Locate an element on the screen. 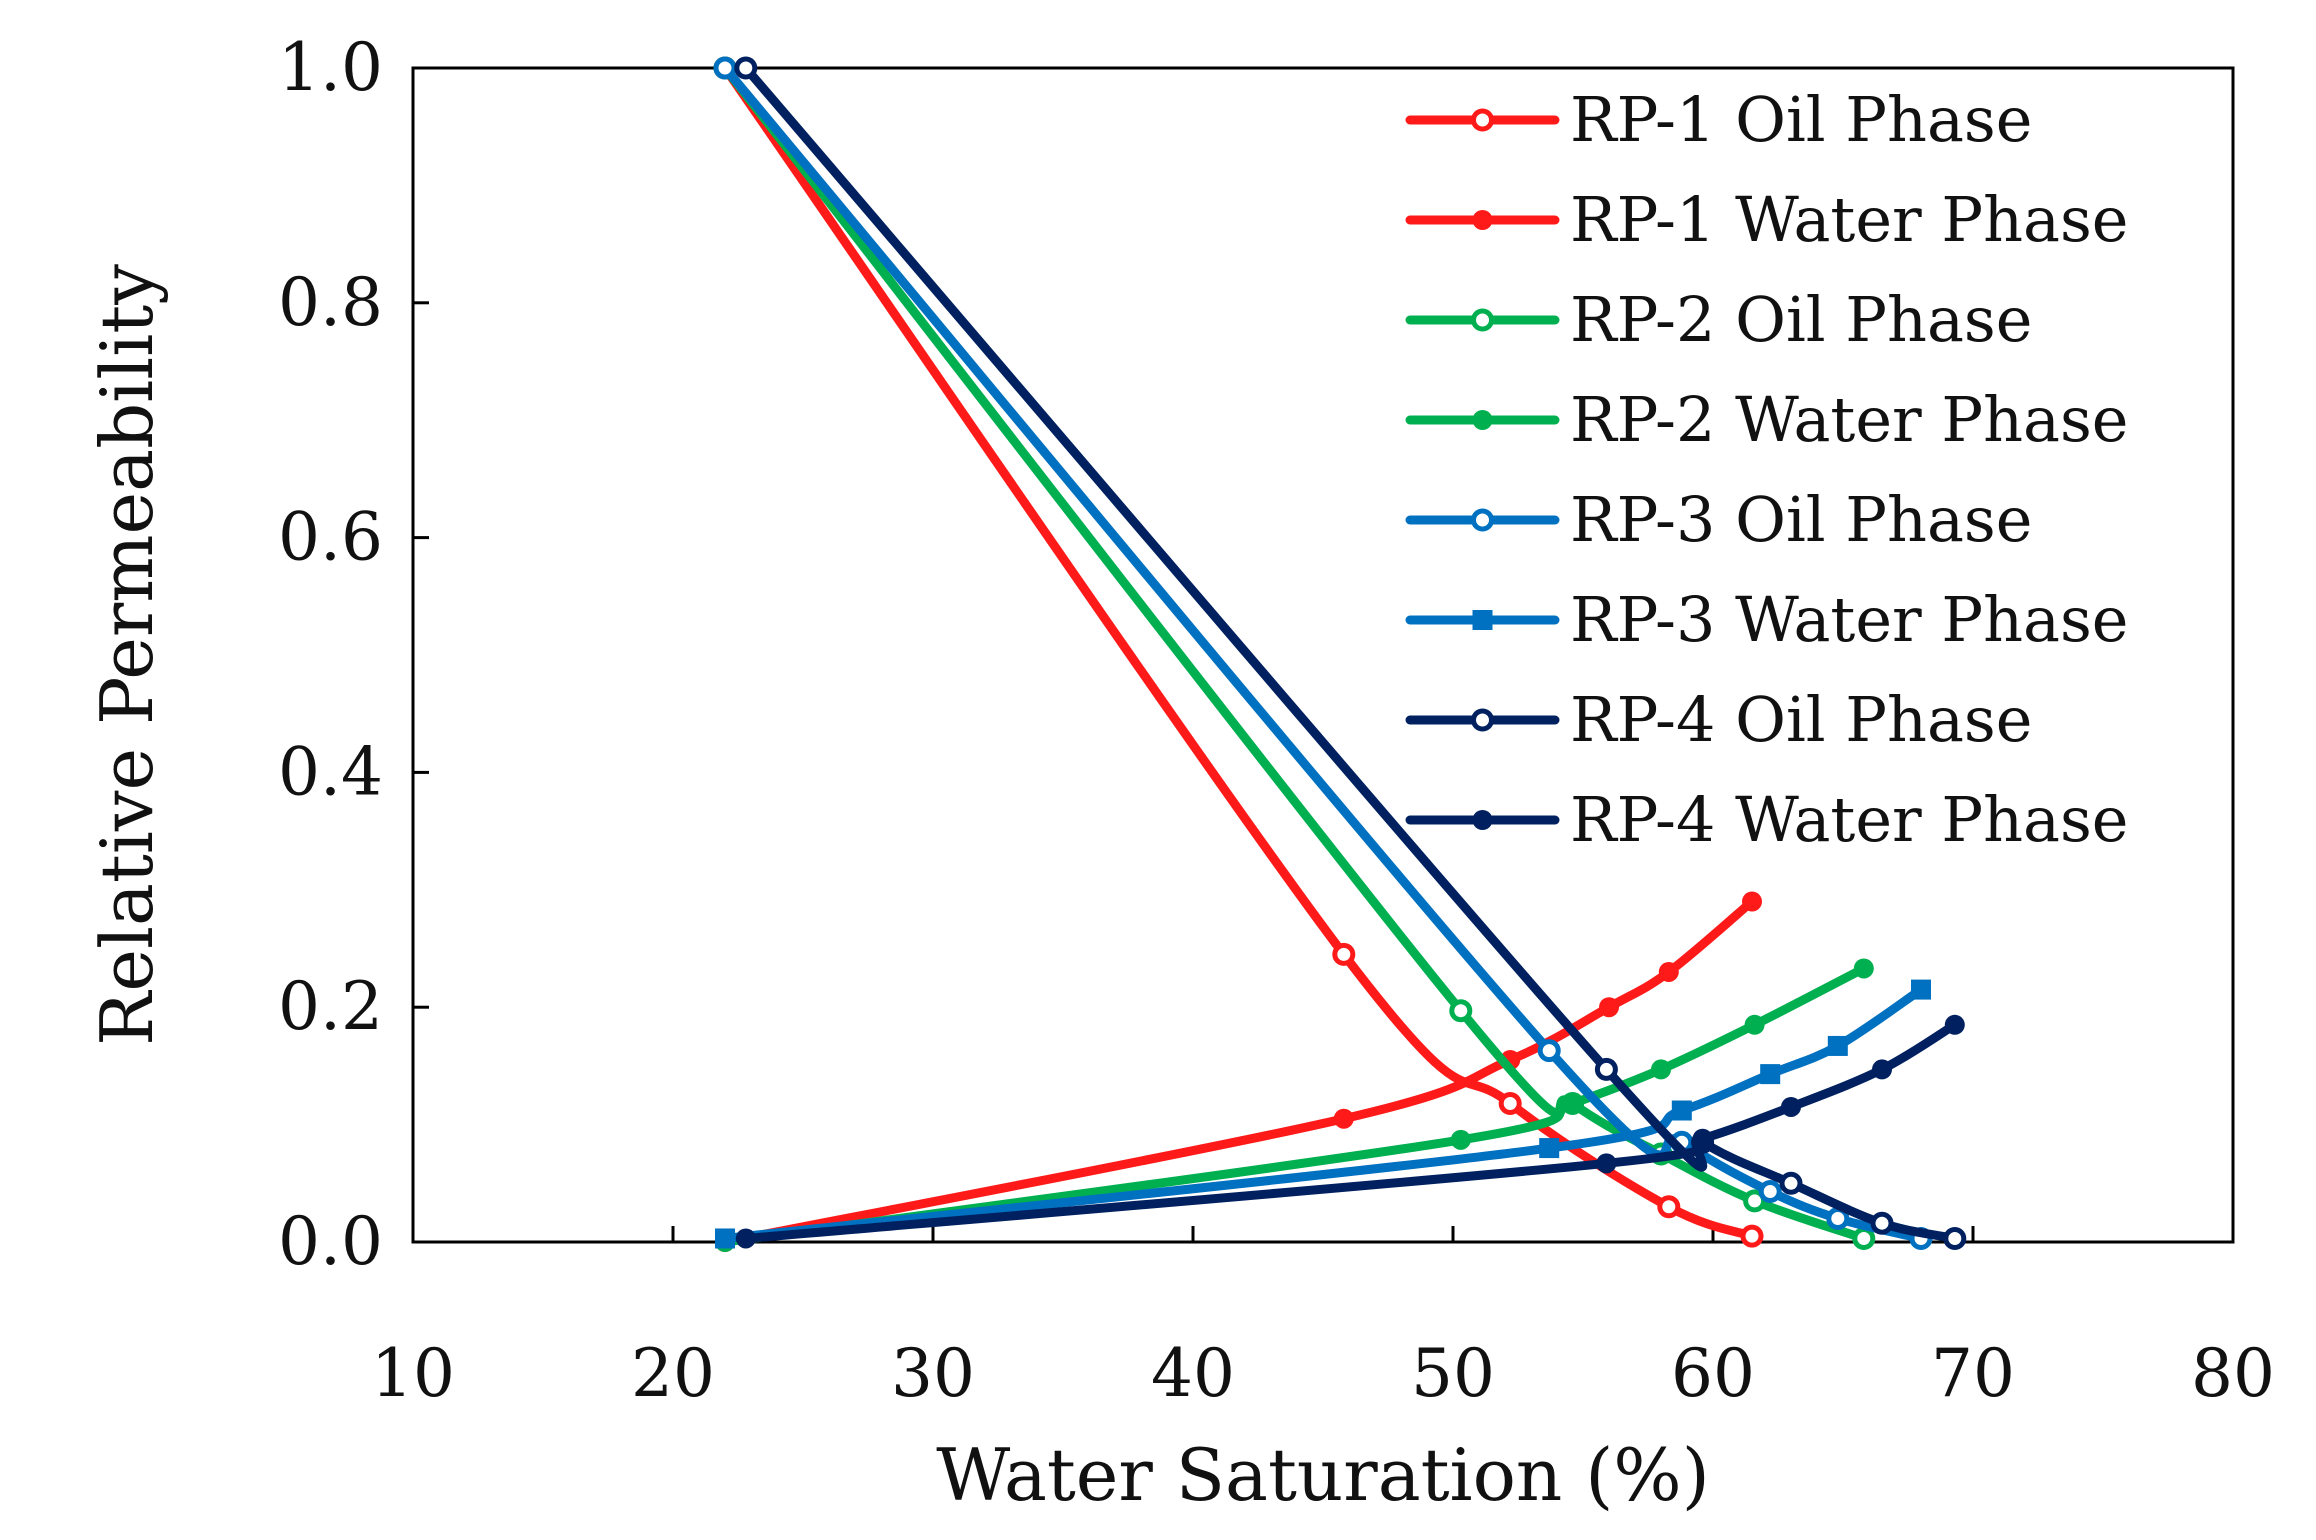 The height and width of the screenshot is (1540, 2316). y-tick-label: 0.0 is located at coordinates (330, 1241).